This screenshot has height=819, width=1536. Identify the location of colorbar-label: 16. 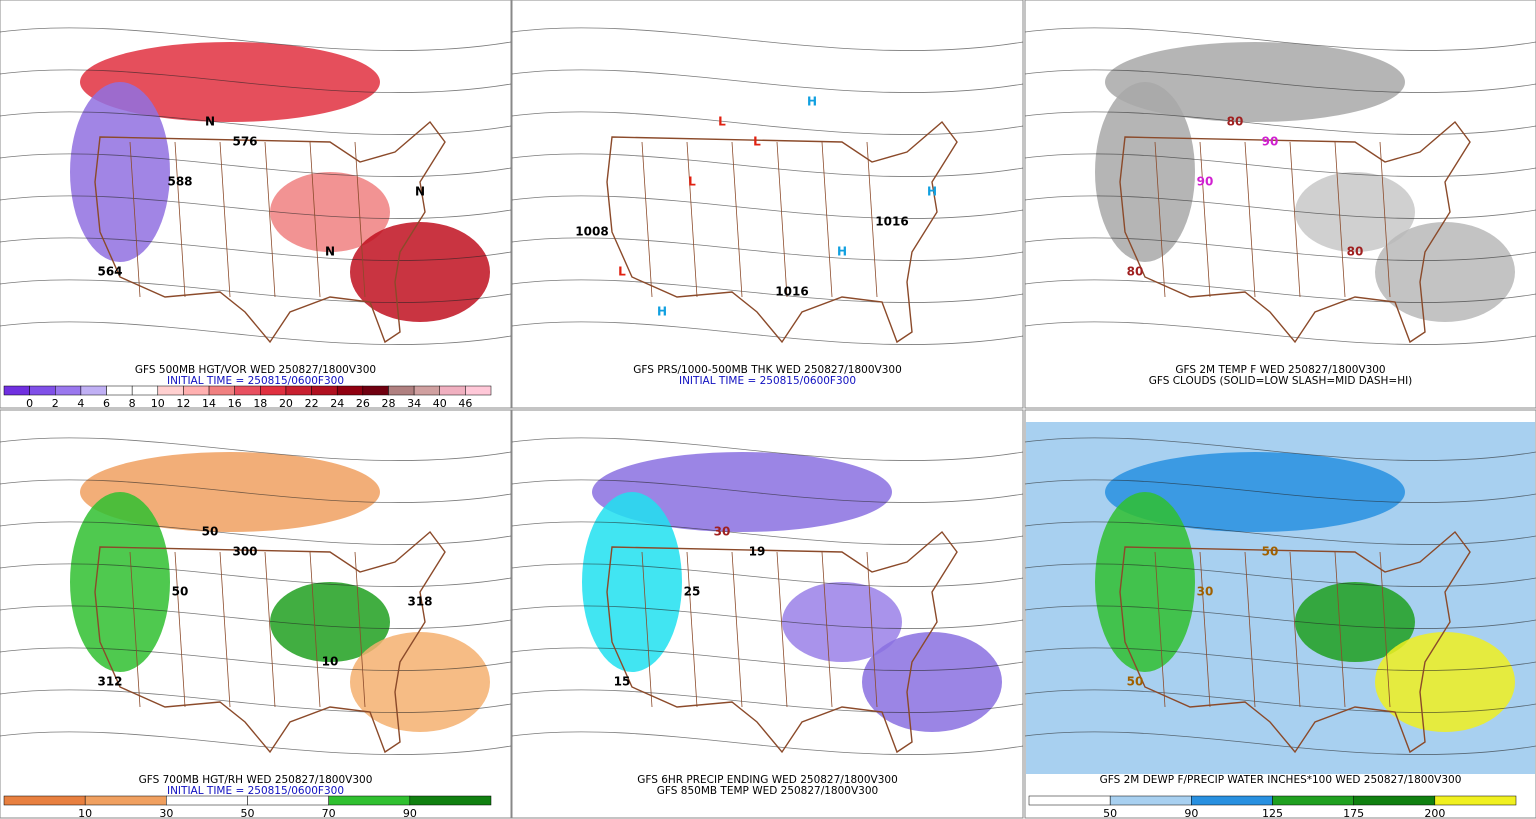
(235, 403).